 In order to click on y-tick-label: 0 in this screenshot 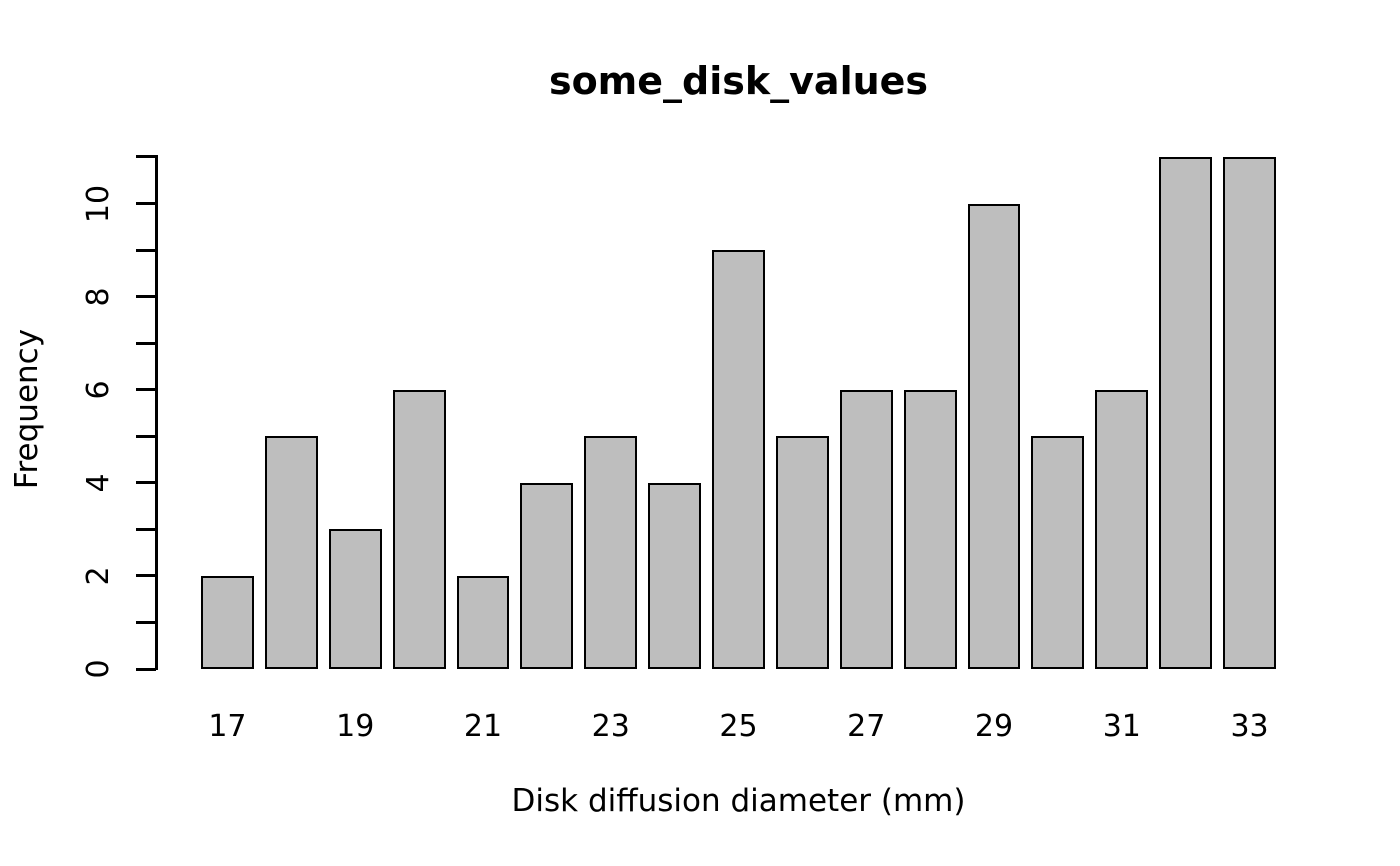, I will do `click(98, 669)`.